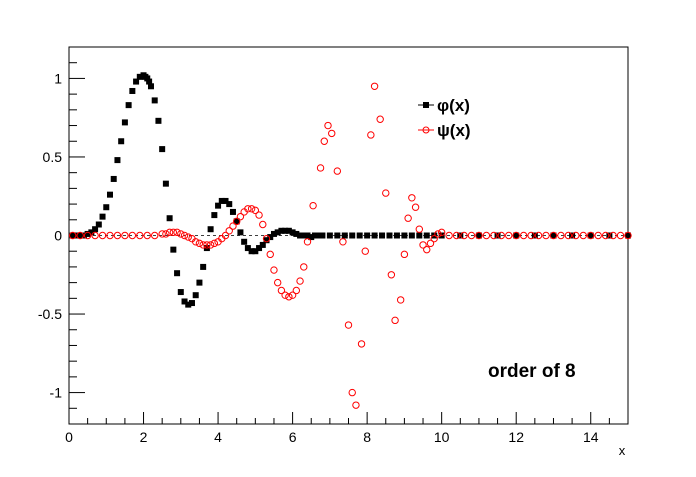 The height and width of the screenshot is (477, 696). What do you see at coordinates (69, 437) in the screenshot?
I see `x-tick-label: 0` at bounding box center [69, 437].